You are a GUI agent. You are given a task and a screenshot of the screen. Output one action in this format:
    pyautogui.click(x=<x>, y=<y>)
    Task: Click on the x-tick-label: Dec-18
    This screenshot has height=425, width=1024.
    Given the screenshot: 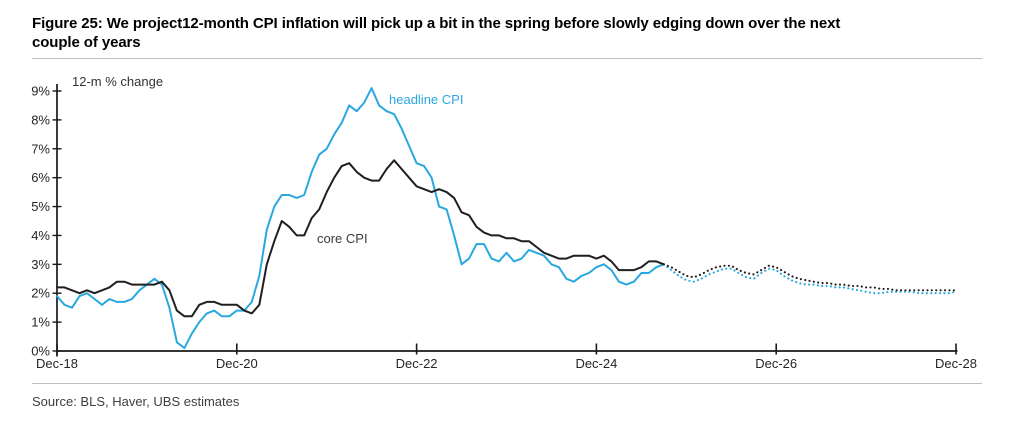 What is the action you would take?
    pyautogui.click(x=57, y=363)
    